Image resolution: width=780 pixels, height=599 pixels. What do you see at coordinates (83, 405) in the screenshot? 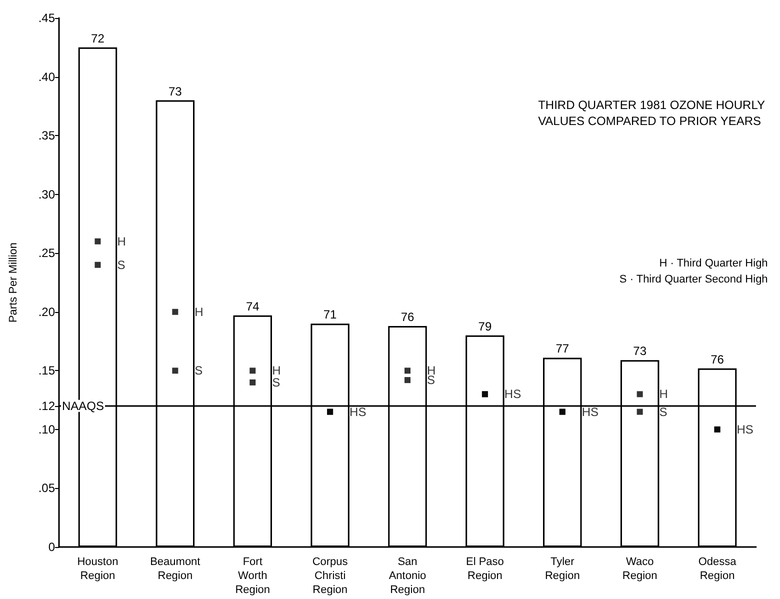
I see `ref-line-label: NAAQS` at bounding box center [83, 405].